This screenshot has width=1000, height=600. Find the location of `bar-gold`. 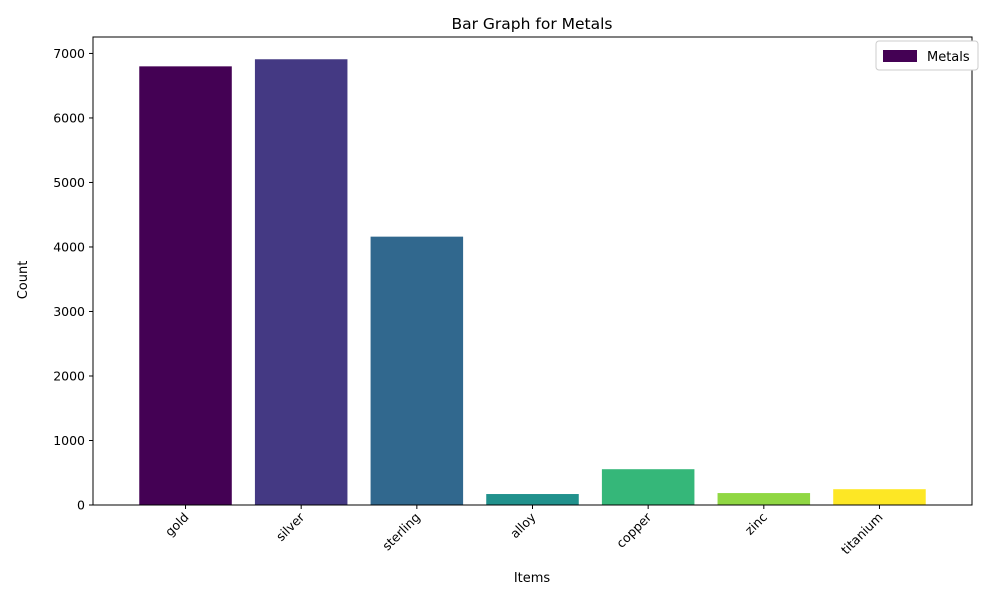

bar-gold is located at coordinates (185, 285).